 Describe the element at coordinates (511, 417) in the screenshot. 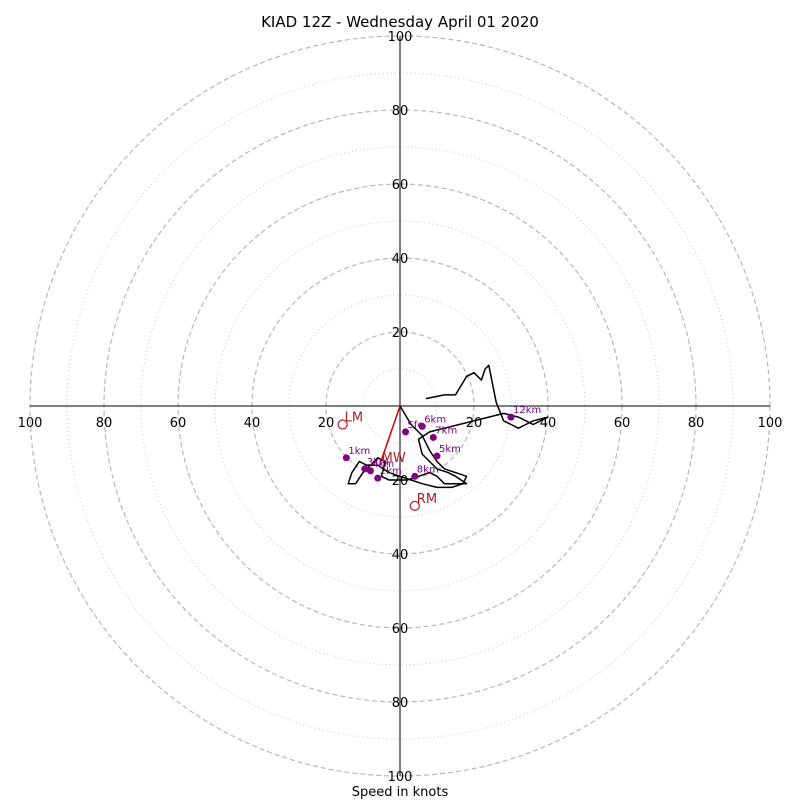

I see `height-marker-12km` at that location.